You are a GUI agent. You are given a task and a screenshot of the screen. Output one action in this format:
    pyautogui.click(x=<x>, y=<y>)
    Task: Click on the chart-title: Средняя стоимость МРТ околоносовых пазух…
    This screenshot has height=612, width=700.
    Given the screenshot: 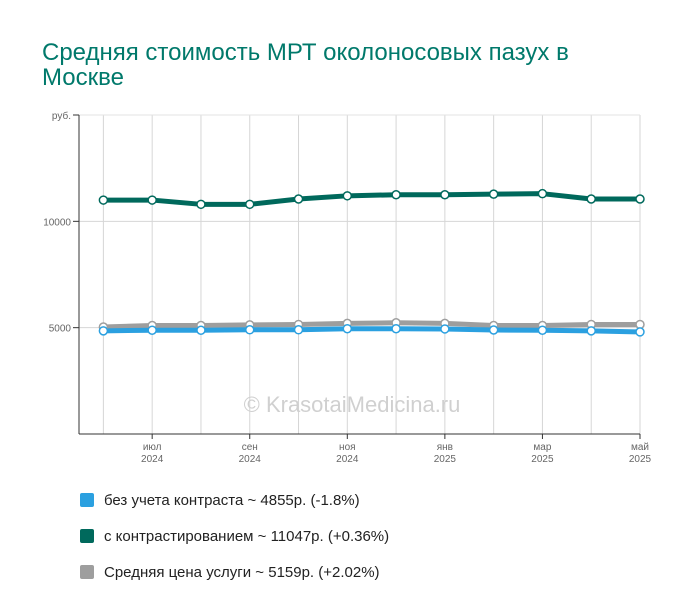 What is the action you would take?
    pyautogui.click(x=305, y=65)
    